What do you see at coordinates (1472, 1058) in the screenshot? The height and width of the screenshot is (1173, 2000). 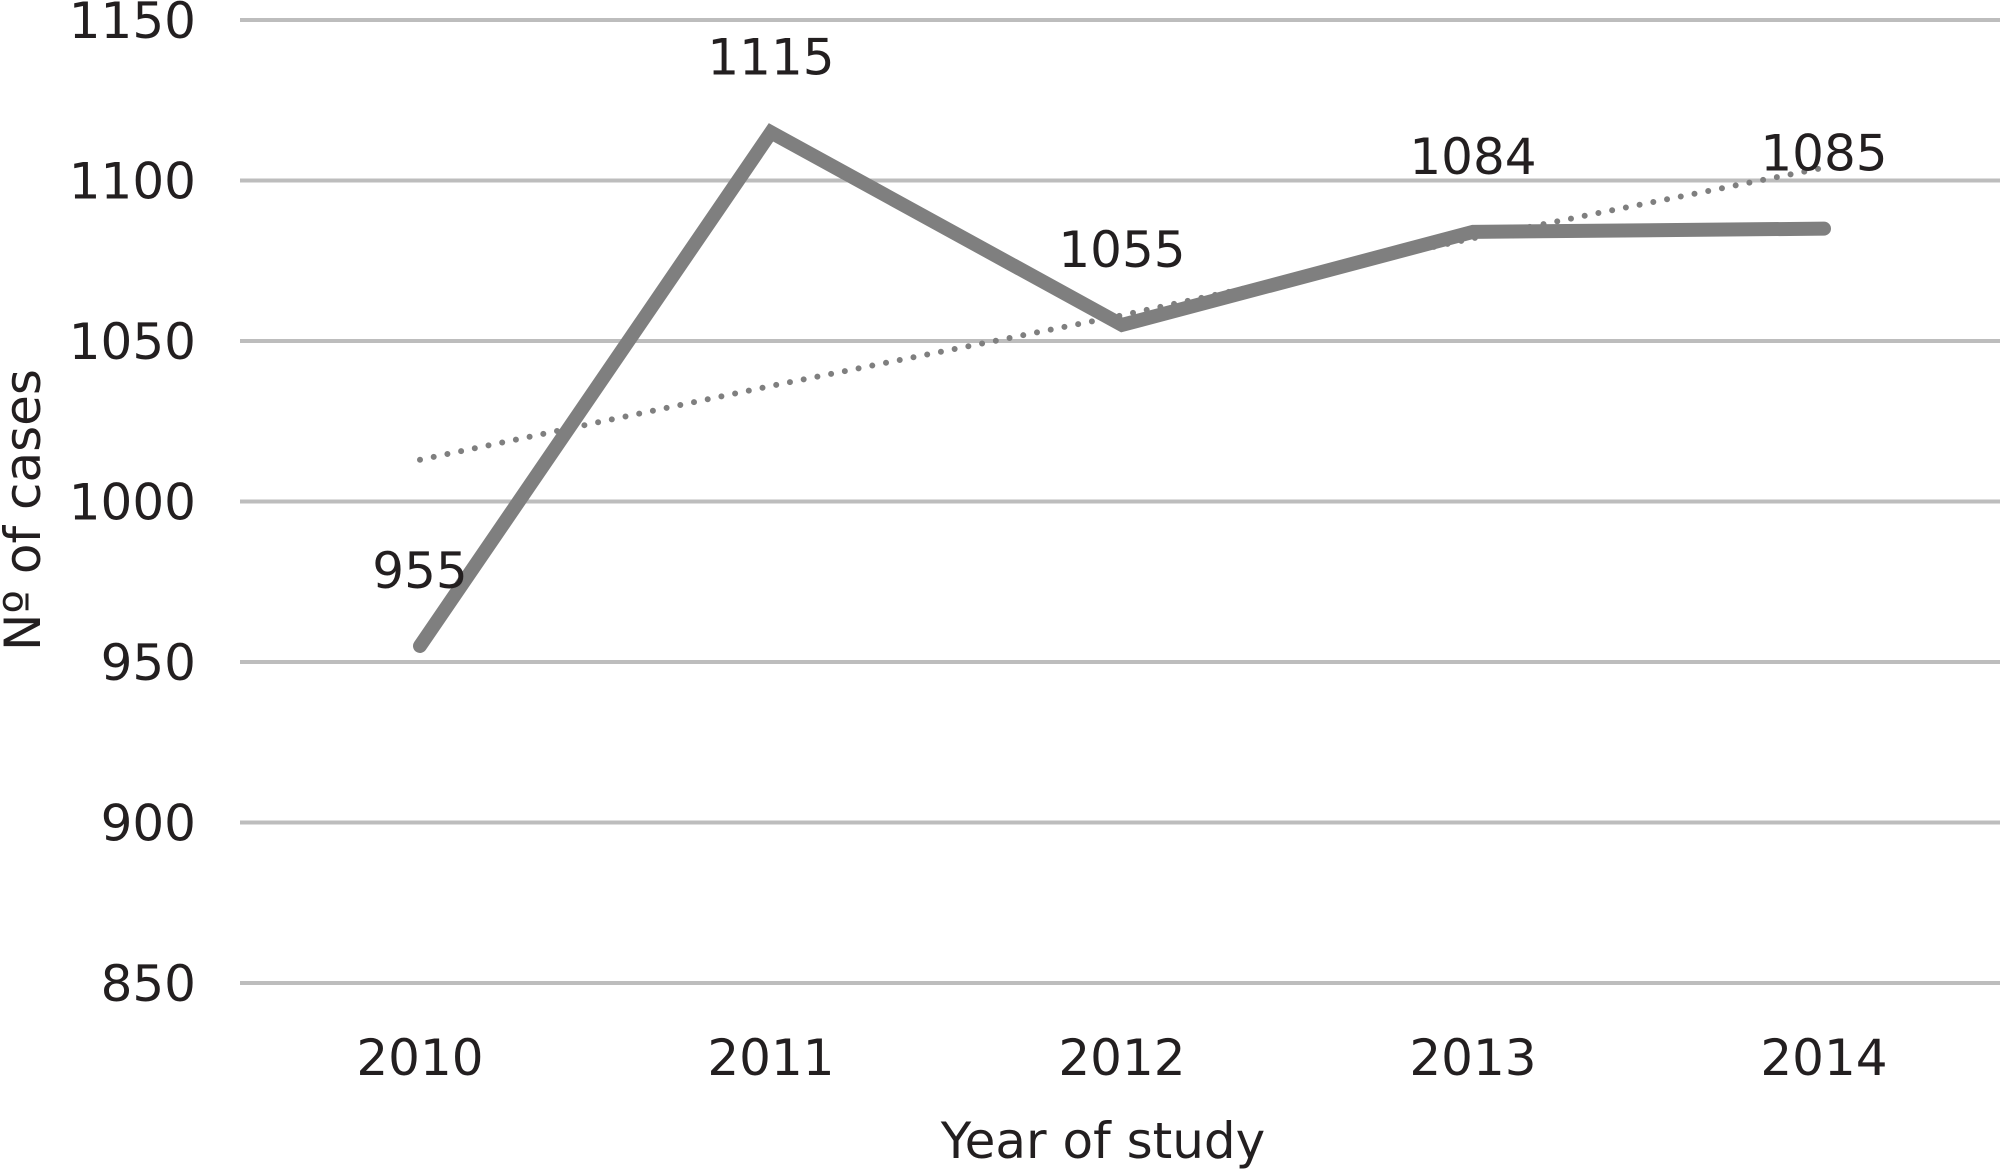 I see `x-tick-label: 2013` at bounding box center [1472, 1058].